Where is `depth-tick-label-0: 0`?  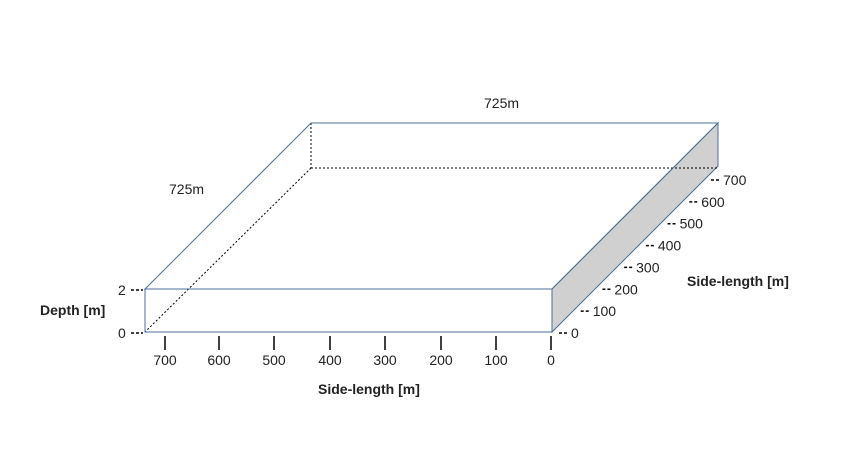 depth-tick-label-0: 0 is located at coordinates (122, 333).